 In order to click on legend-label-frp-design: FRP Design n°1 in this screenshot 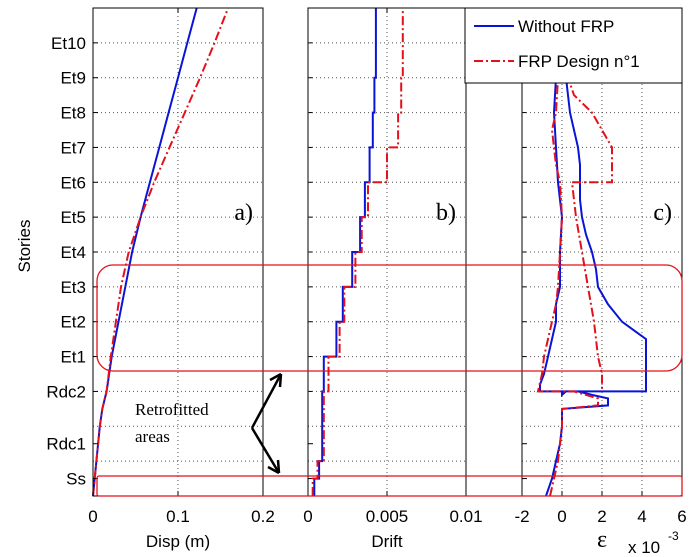, I will do `click(579, 61)`.